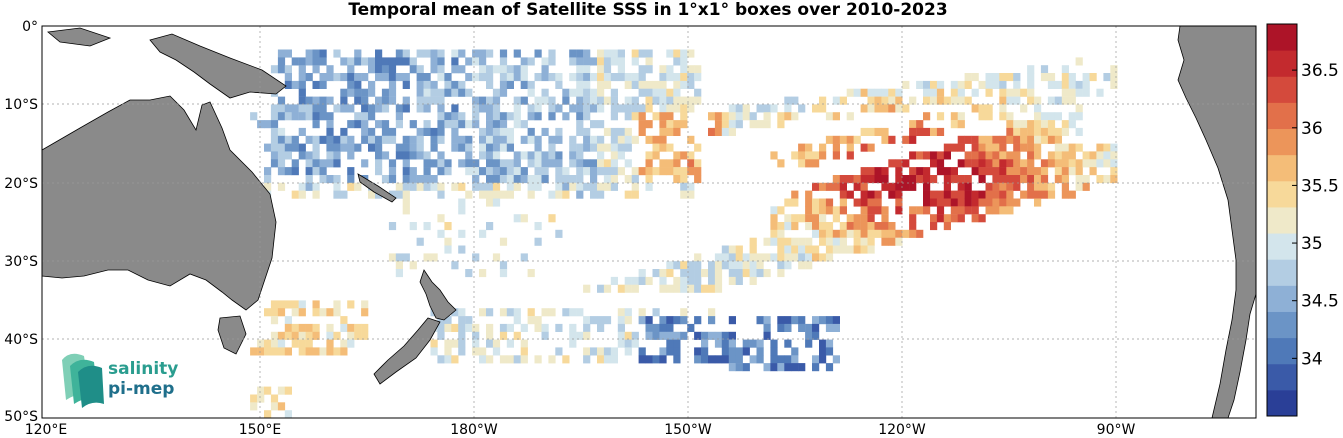 Image resolution: width=1343 pixels, height=438 pixels. I want to click on timor-land, so click(79, 37).